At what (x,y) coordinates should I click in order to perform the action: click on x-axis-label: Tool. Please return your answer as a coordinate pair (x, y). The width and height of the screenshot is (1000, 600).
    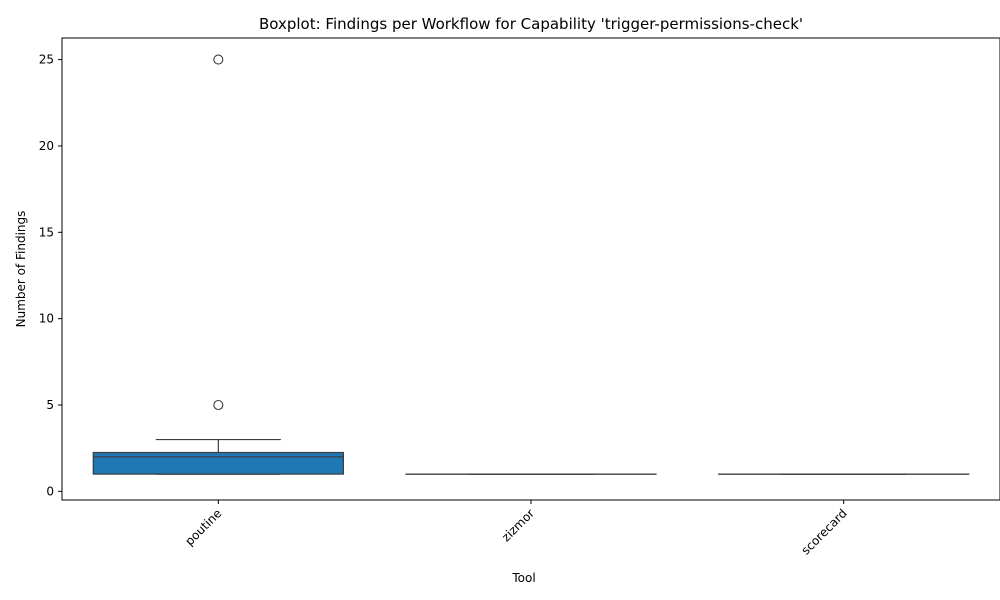
    Looking at the image, I should click on (523, 578).